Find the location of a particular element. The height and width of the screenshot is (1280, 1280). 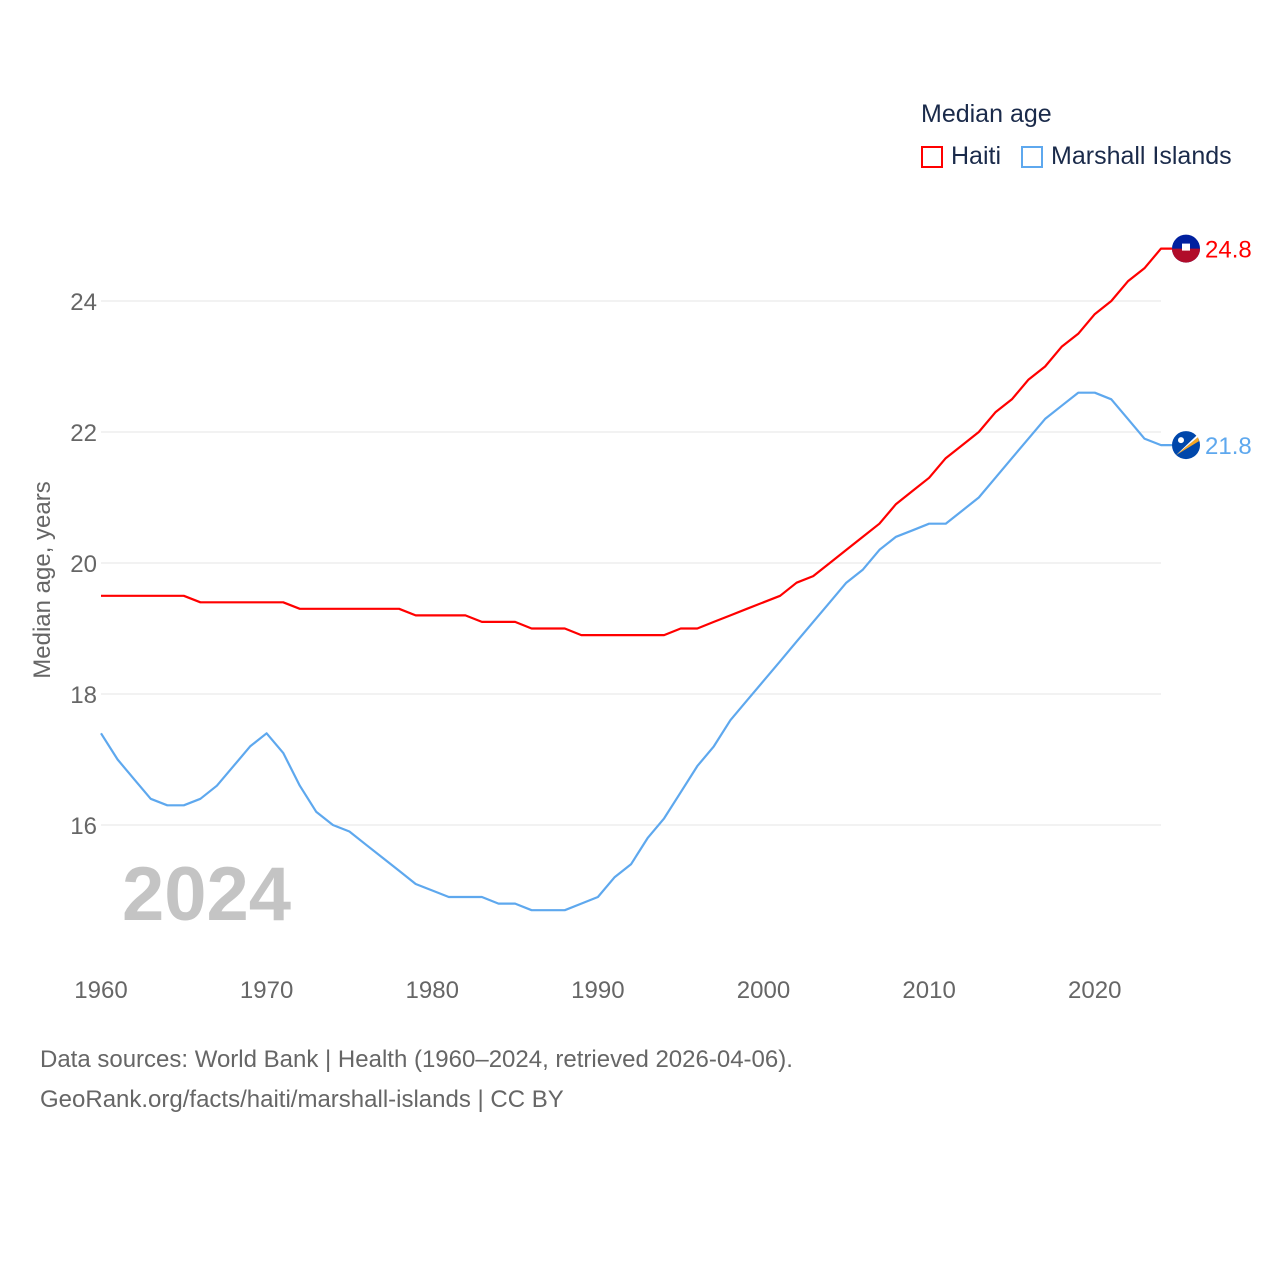

year-watermark: 2024 is located at coordinates (206, 894).